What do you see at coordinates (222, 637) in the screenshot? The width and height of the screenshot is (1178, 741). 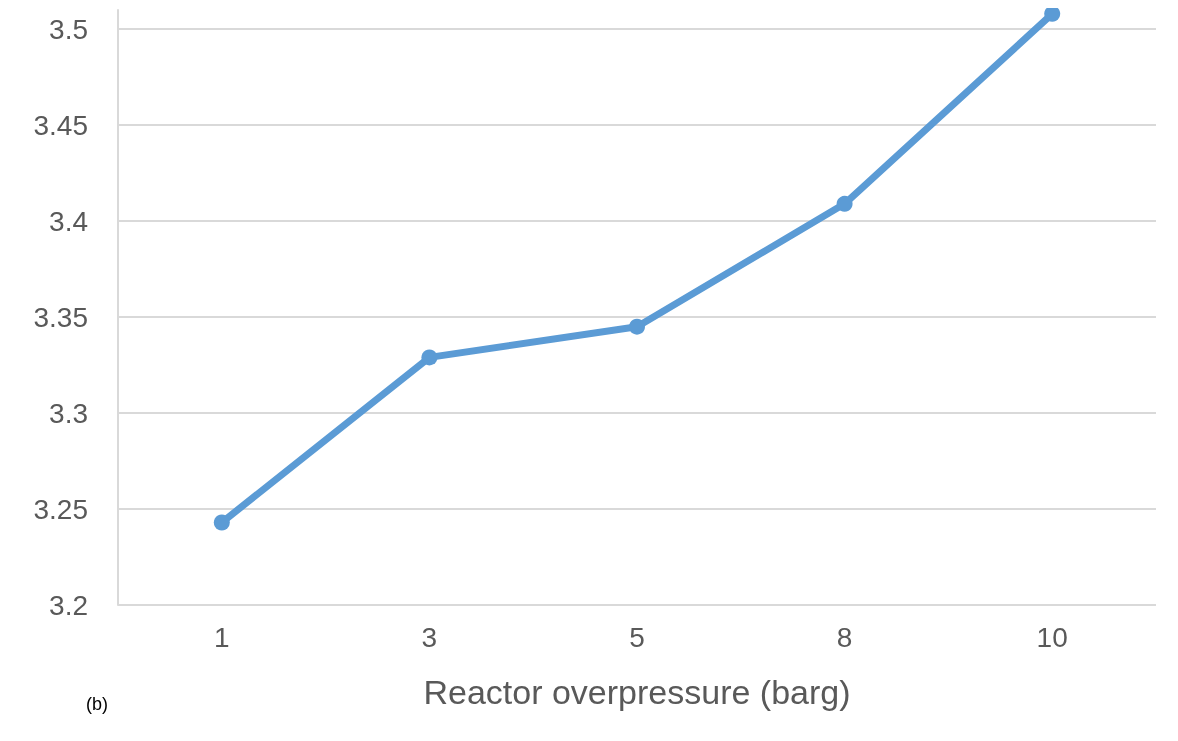 I see `x-tick-label: 1` at bounding box center [222, 637].